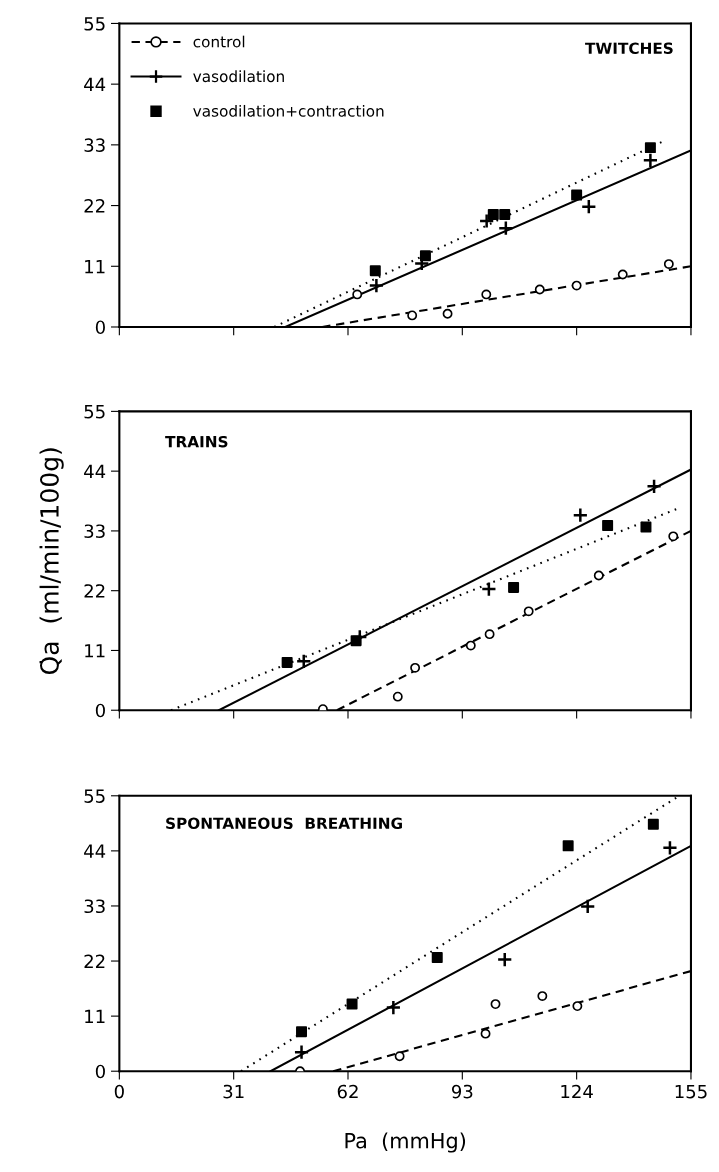  Describe the element at coordinates (119, 1091) in the screenshot. I see `x-tick-label: 0` at that location.